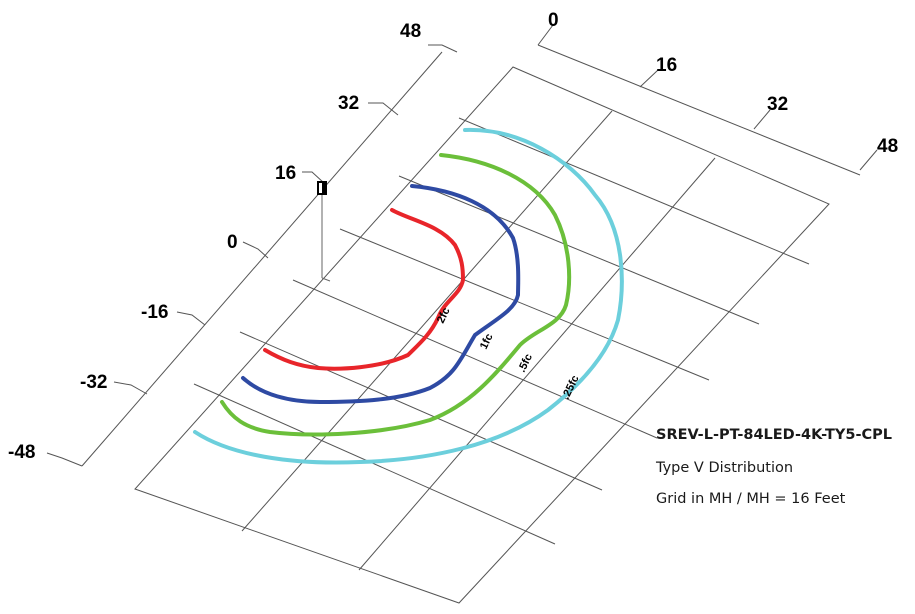 The image size is (915, 614). What do you see at coordinates (487, 342) in the screenshot?
I see `contour-label-1fc: 1fc` at bounding box center [487, 342].